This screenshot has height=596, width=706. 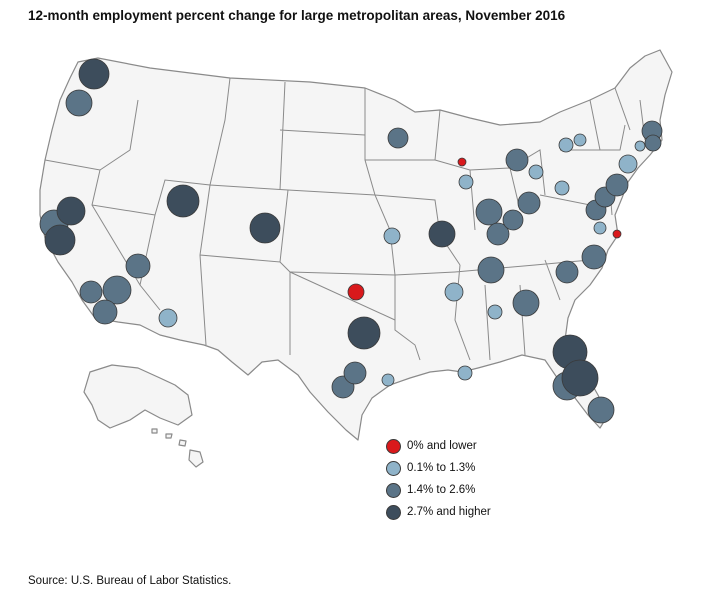 What do you see at coordinates (154, 431) in the screenshot?
I see `hawaii-kauai` at bounding box center [154, 431].